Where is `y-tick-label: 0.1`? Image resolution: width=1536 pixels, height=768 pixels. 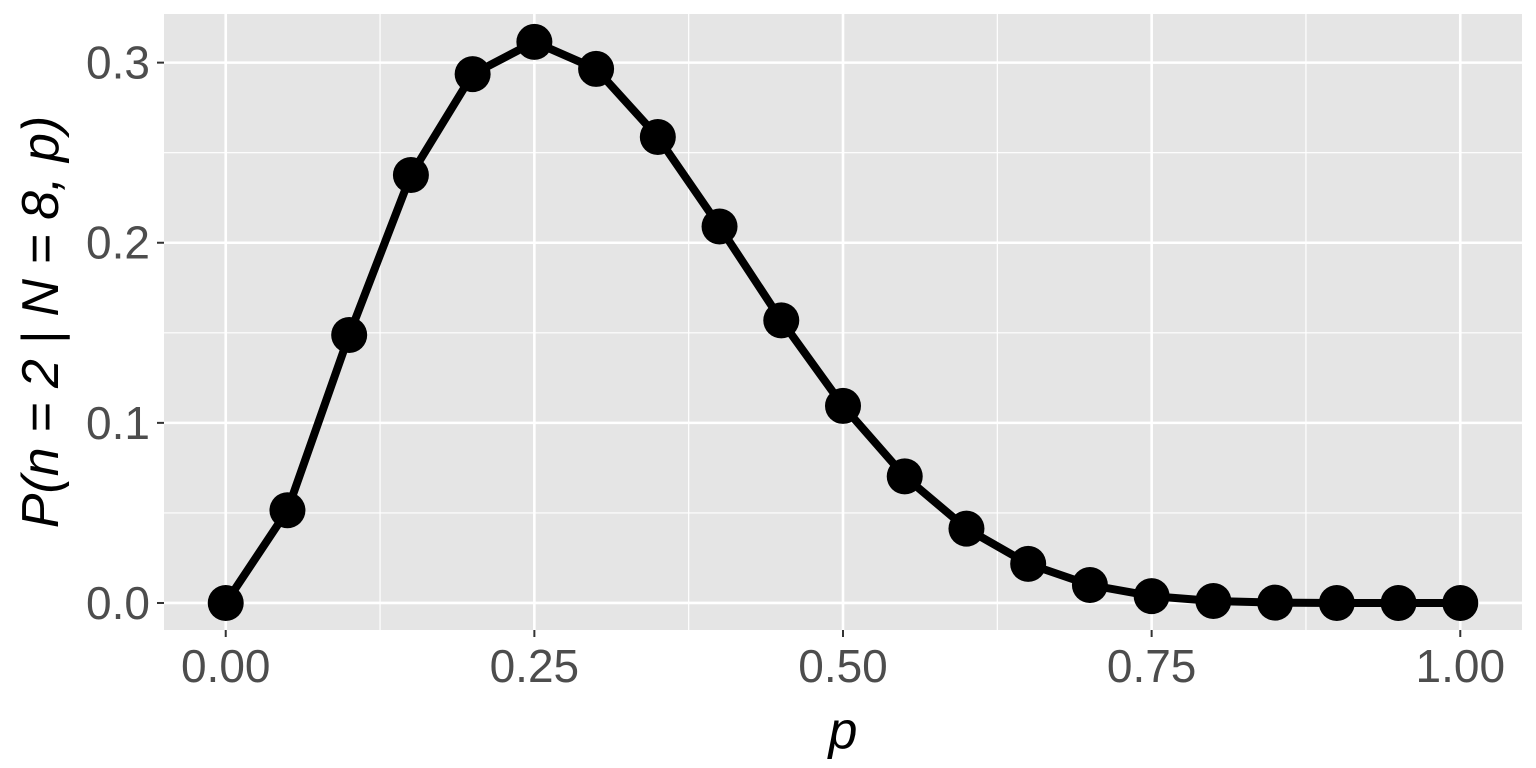
y-tick-label: 0.1 is located at coordinates (118, 423).